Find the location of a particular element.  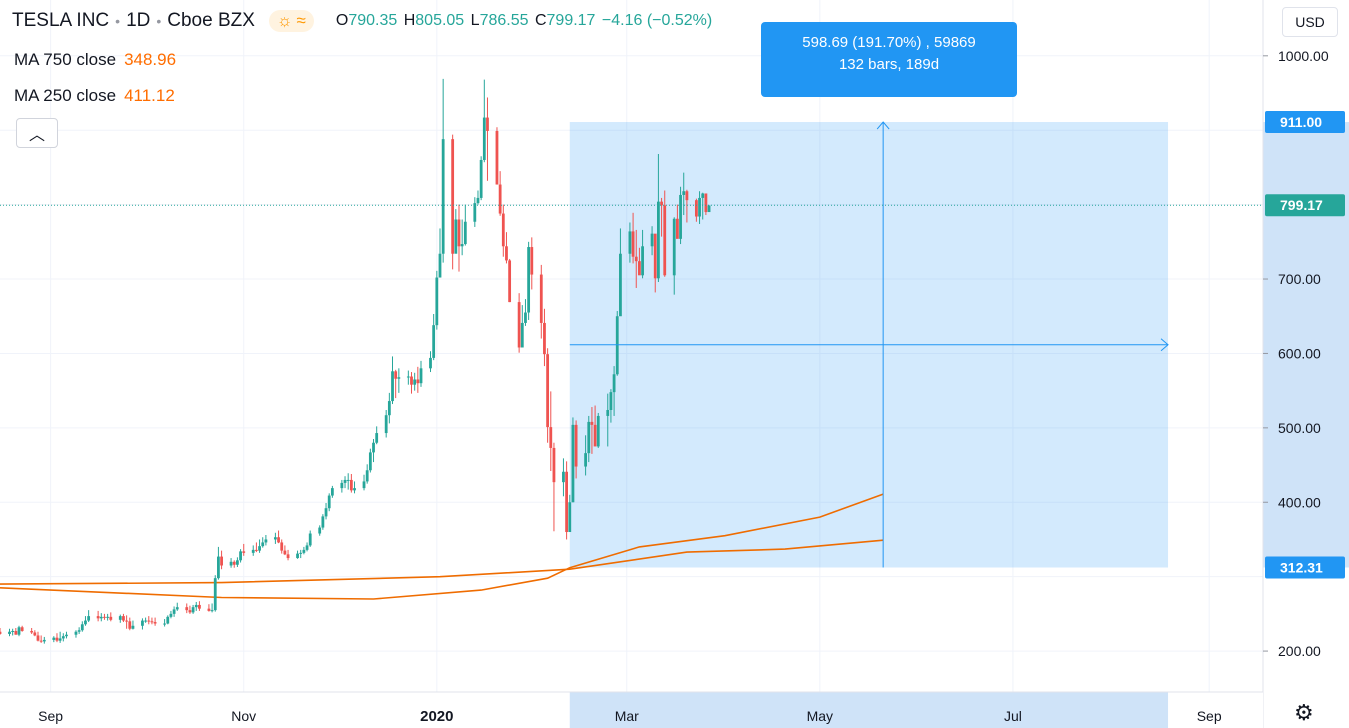

session-status: ☼ ≈ is located at coordinates (291, 21).